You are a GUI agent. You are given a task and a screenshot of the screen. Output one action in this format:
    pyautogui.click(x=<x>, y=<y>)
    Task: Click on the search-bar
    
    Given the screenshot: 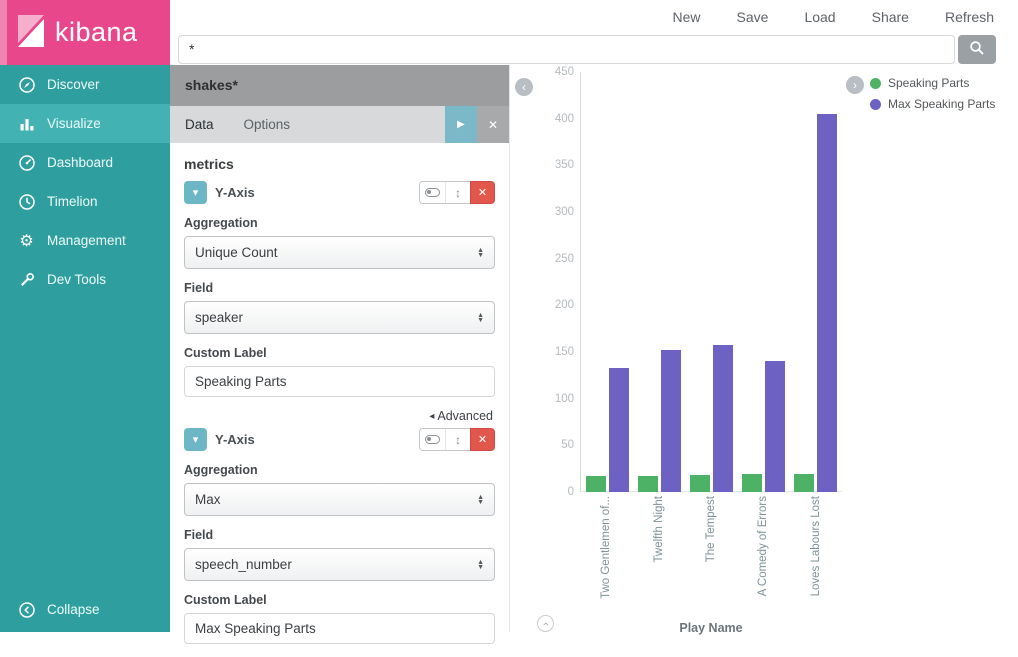 What is the action you would take?
    pyautogui.click(x=594, y=49)
    